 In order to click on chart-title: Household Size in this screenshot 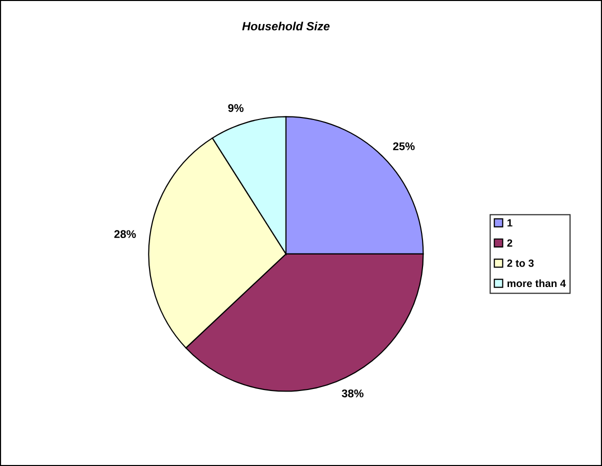, I will do `click(286, 26)`.